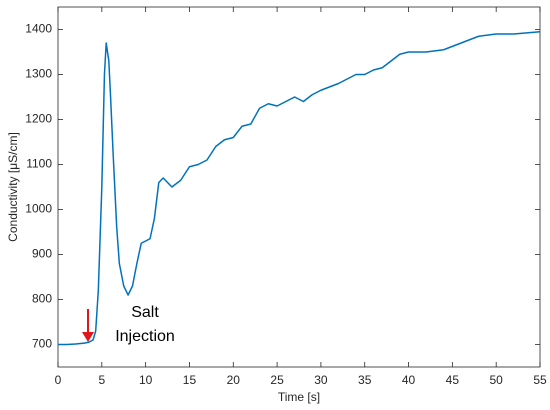 The width and height of the screenshot is (550, 410). What do you see at coordinates (101, 380) in the screenshot?
I see `x-tick-label: 5` at bounding box center [101, 380].